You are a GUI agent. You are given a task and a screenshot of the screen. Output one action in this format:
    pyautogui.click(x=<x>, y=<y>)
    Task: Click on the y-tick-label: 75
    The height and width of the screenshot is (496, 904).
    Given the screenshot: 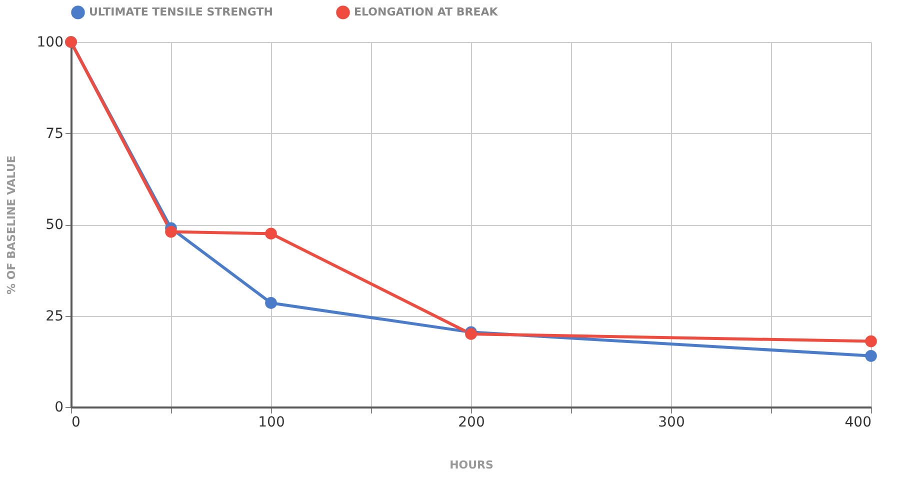 What is the action you would take?
    pyautogui.click(x=55, y=134)
    